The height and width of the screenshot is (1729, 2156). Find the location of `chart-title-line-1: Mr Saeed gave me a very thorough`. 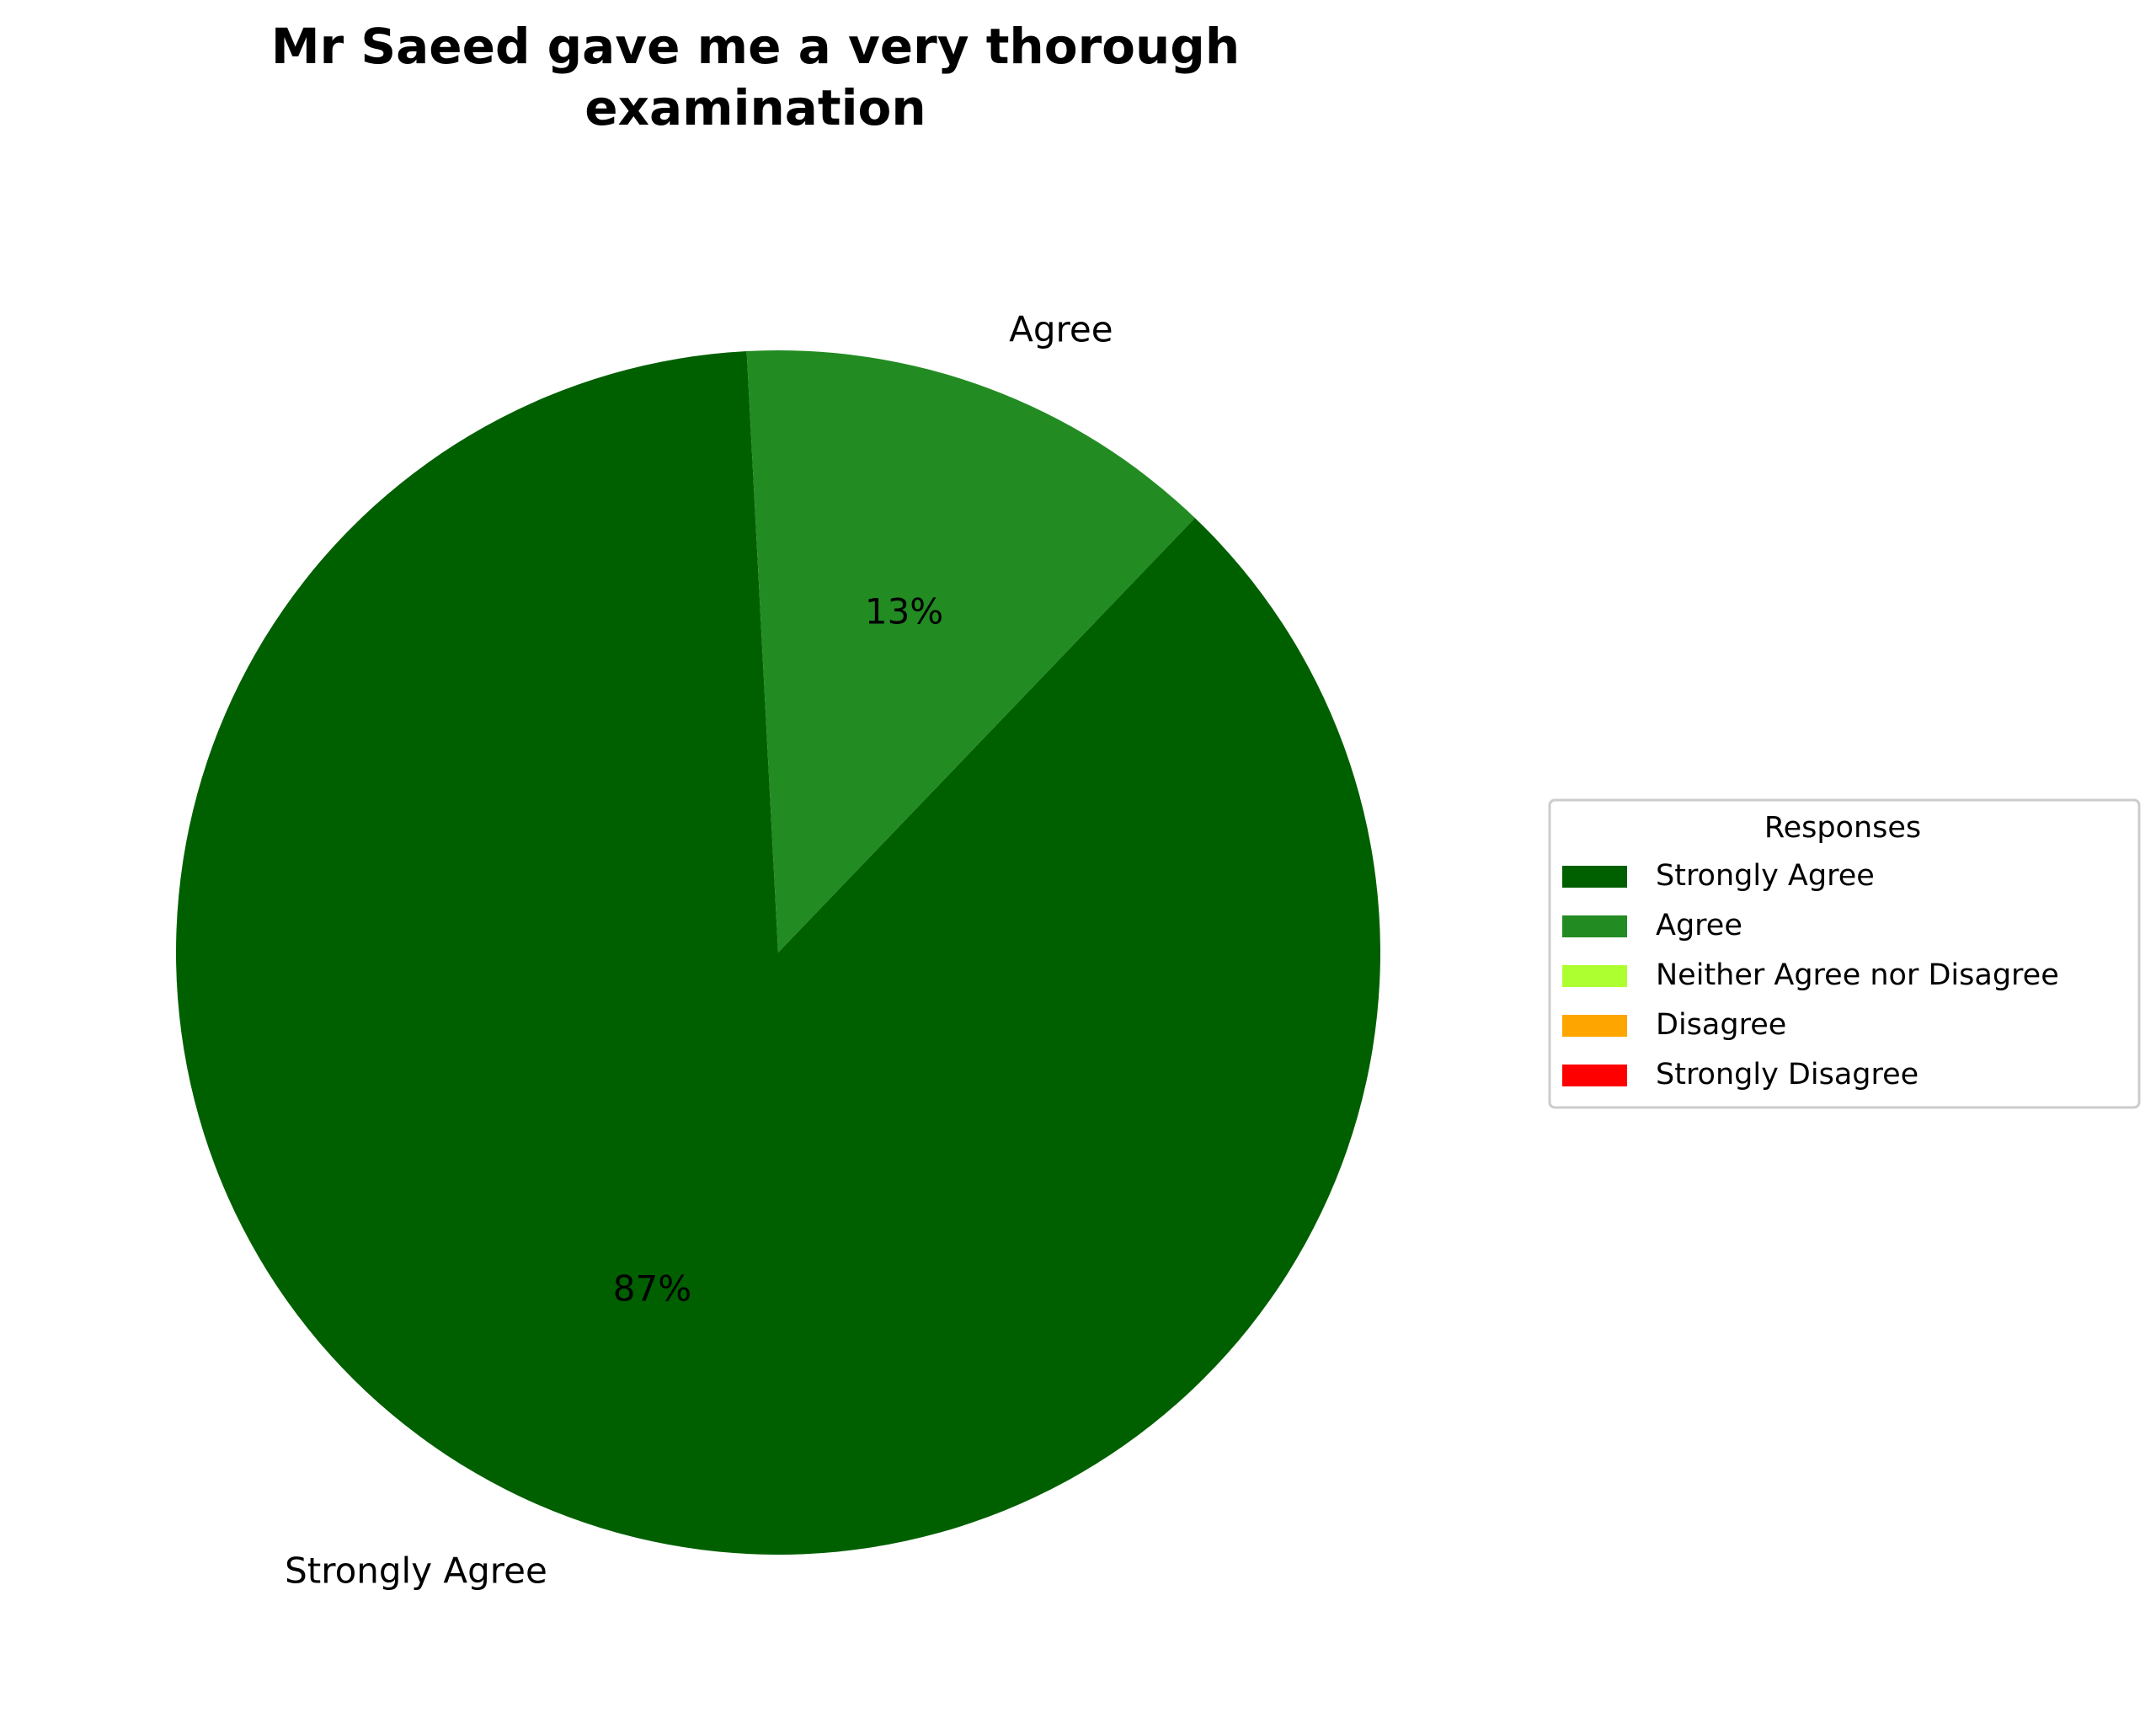

chart-title-line-1: Mr Saeed gave me a very thorough is located at coordinates (755, 46).